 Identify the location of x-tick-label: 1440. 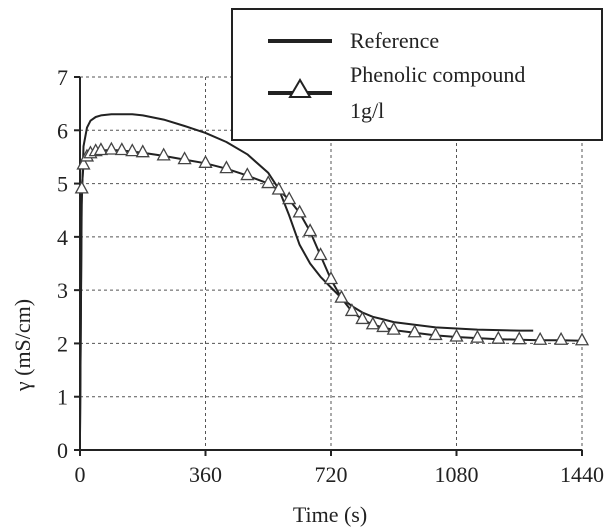
(582, 474).